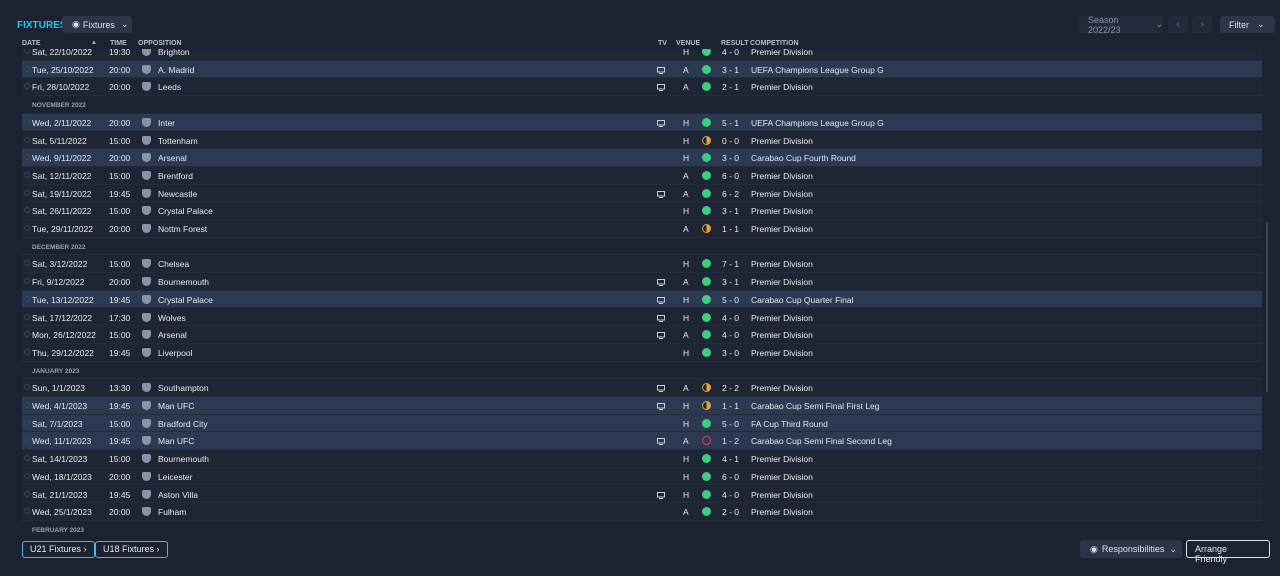 Image resolution: width=1280 pixels, height=576 pixels. Describe the element at coordinates (175, 352) in the screenshot. I see `opposition: Liverpool` at that location.